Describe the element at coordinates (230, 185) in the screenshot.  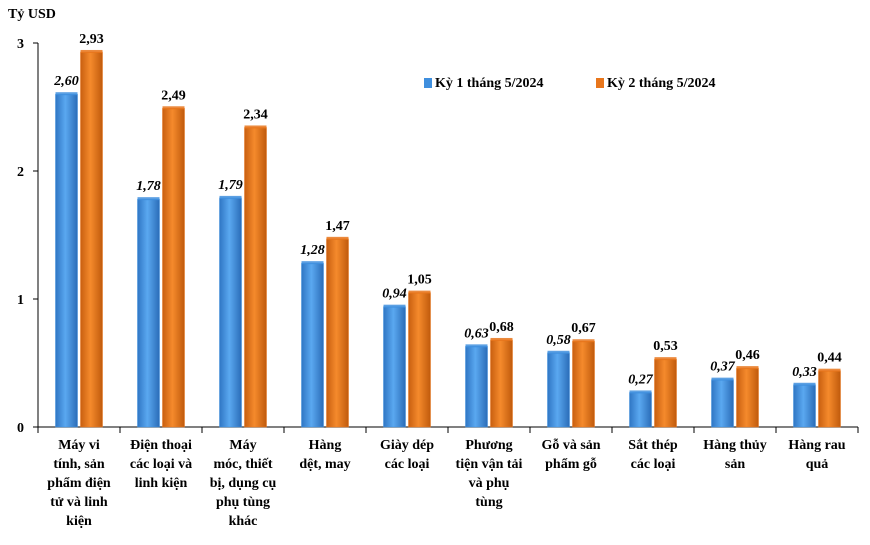
I see `data-label-series-1: 1,79` at that location.